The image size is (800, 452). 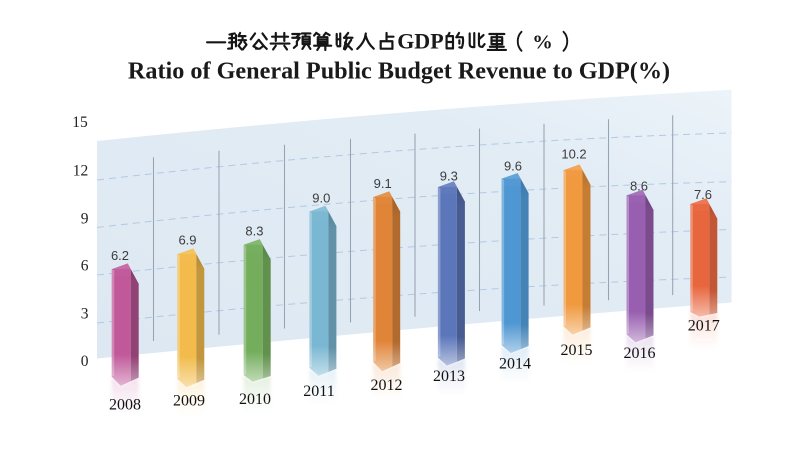 I want to click on svg-text: 6, so click(x=85, y=266).